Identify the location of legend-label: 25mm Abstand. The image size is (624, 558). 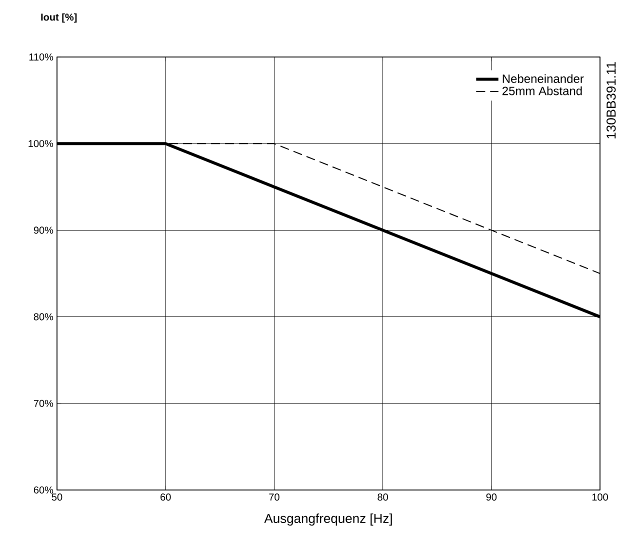
(542, 91).